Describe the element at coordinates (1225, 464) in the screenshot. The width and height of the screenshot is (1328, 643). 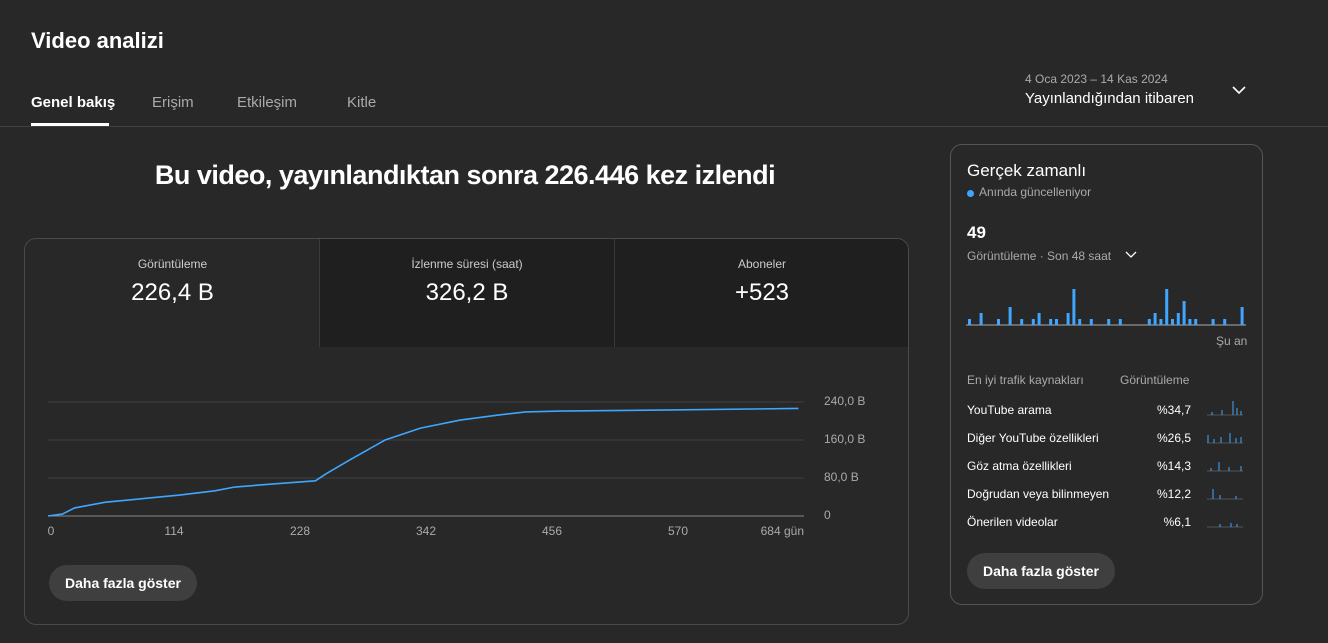
I see `sparklines` at that location.